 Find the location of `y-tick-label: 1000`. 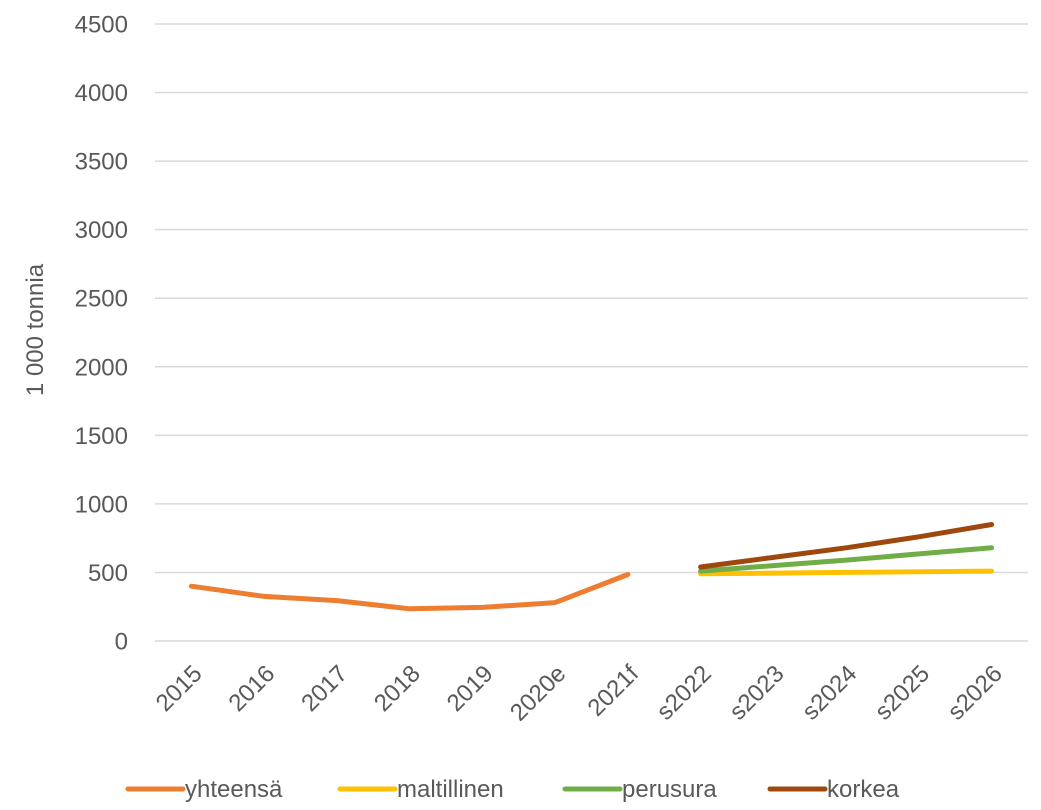

y-tick-label: 1000 is located at coordinates (101, 504).